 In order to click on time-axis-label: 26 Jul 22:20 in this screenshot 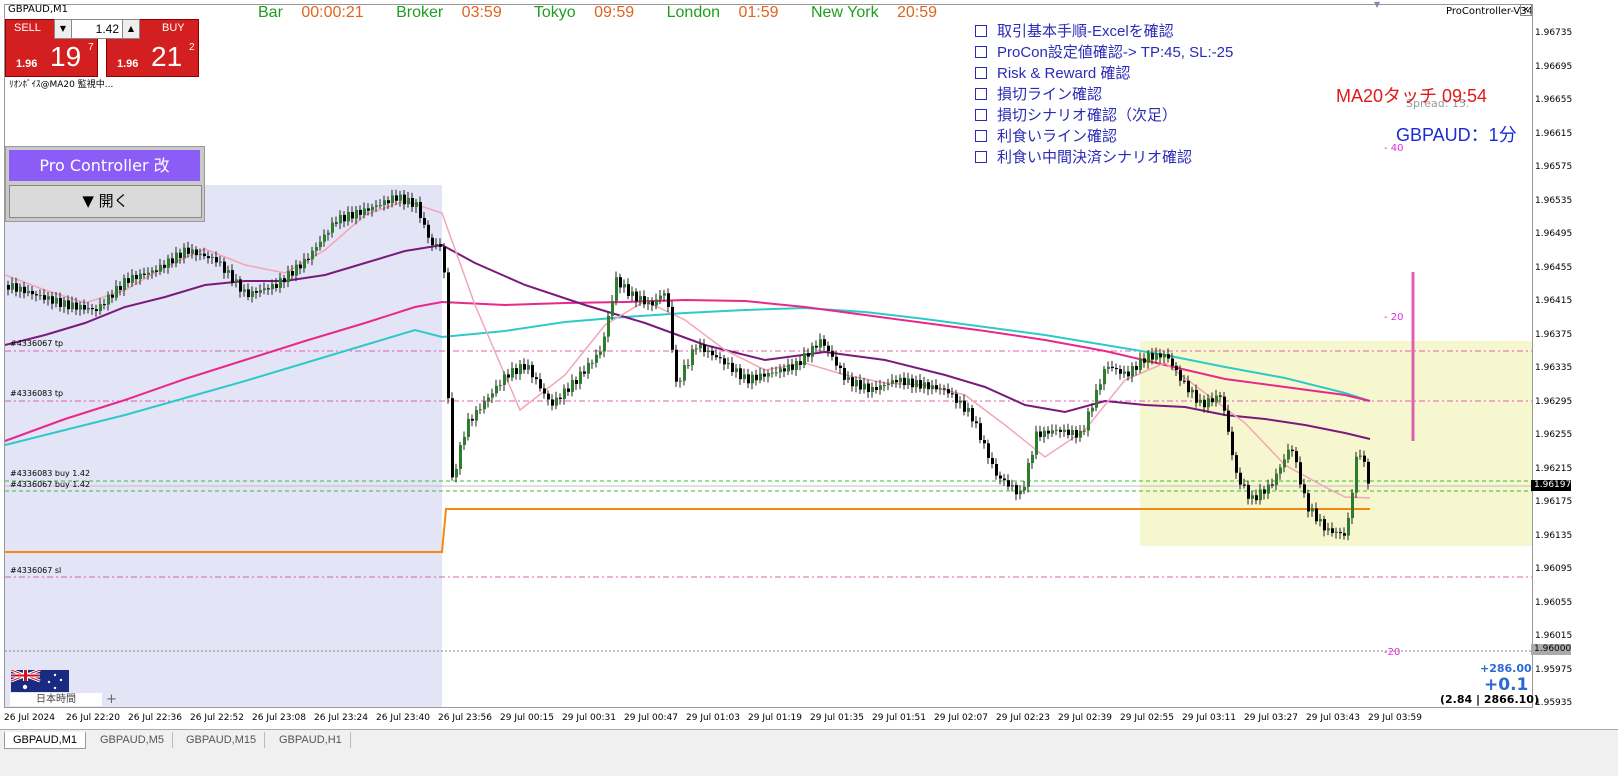, I will do `click(93, 718)`.